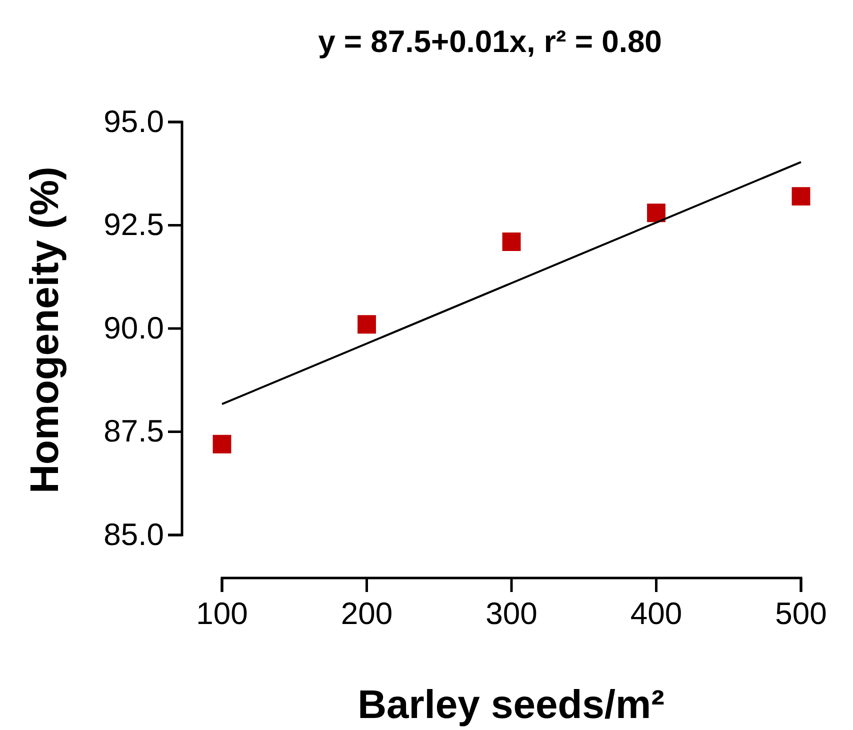 The height and width of the screenshot is (730, 853). What do you see at coordinates (801, 614) in the screenshot?
I see `x-tick-label: 500` at bounding box center [801, 614].